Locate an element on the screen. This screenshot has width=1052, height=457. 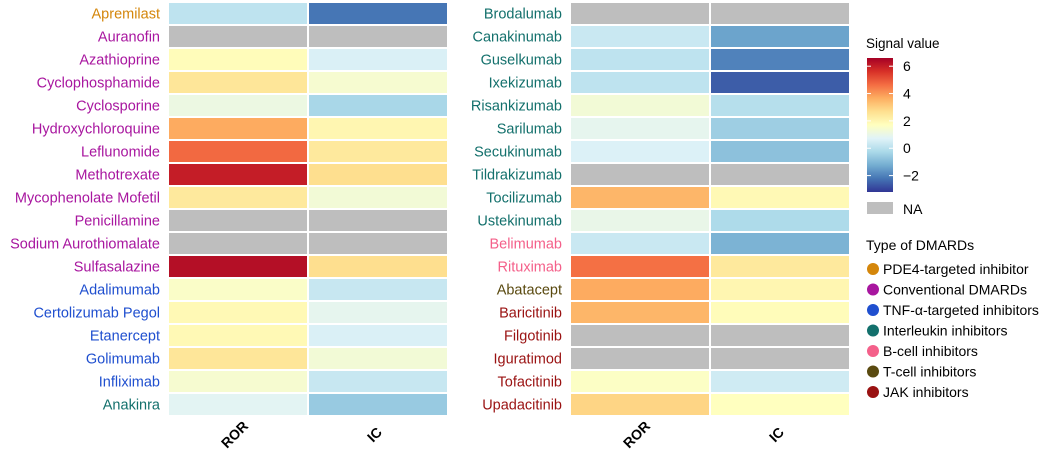
group-legend-label: Conventional DMARDs is located at coordinates (955, 290).